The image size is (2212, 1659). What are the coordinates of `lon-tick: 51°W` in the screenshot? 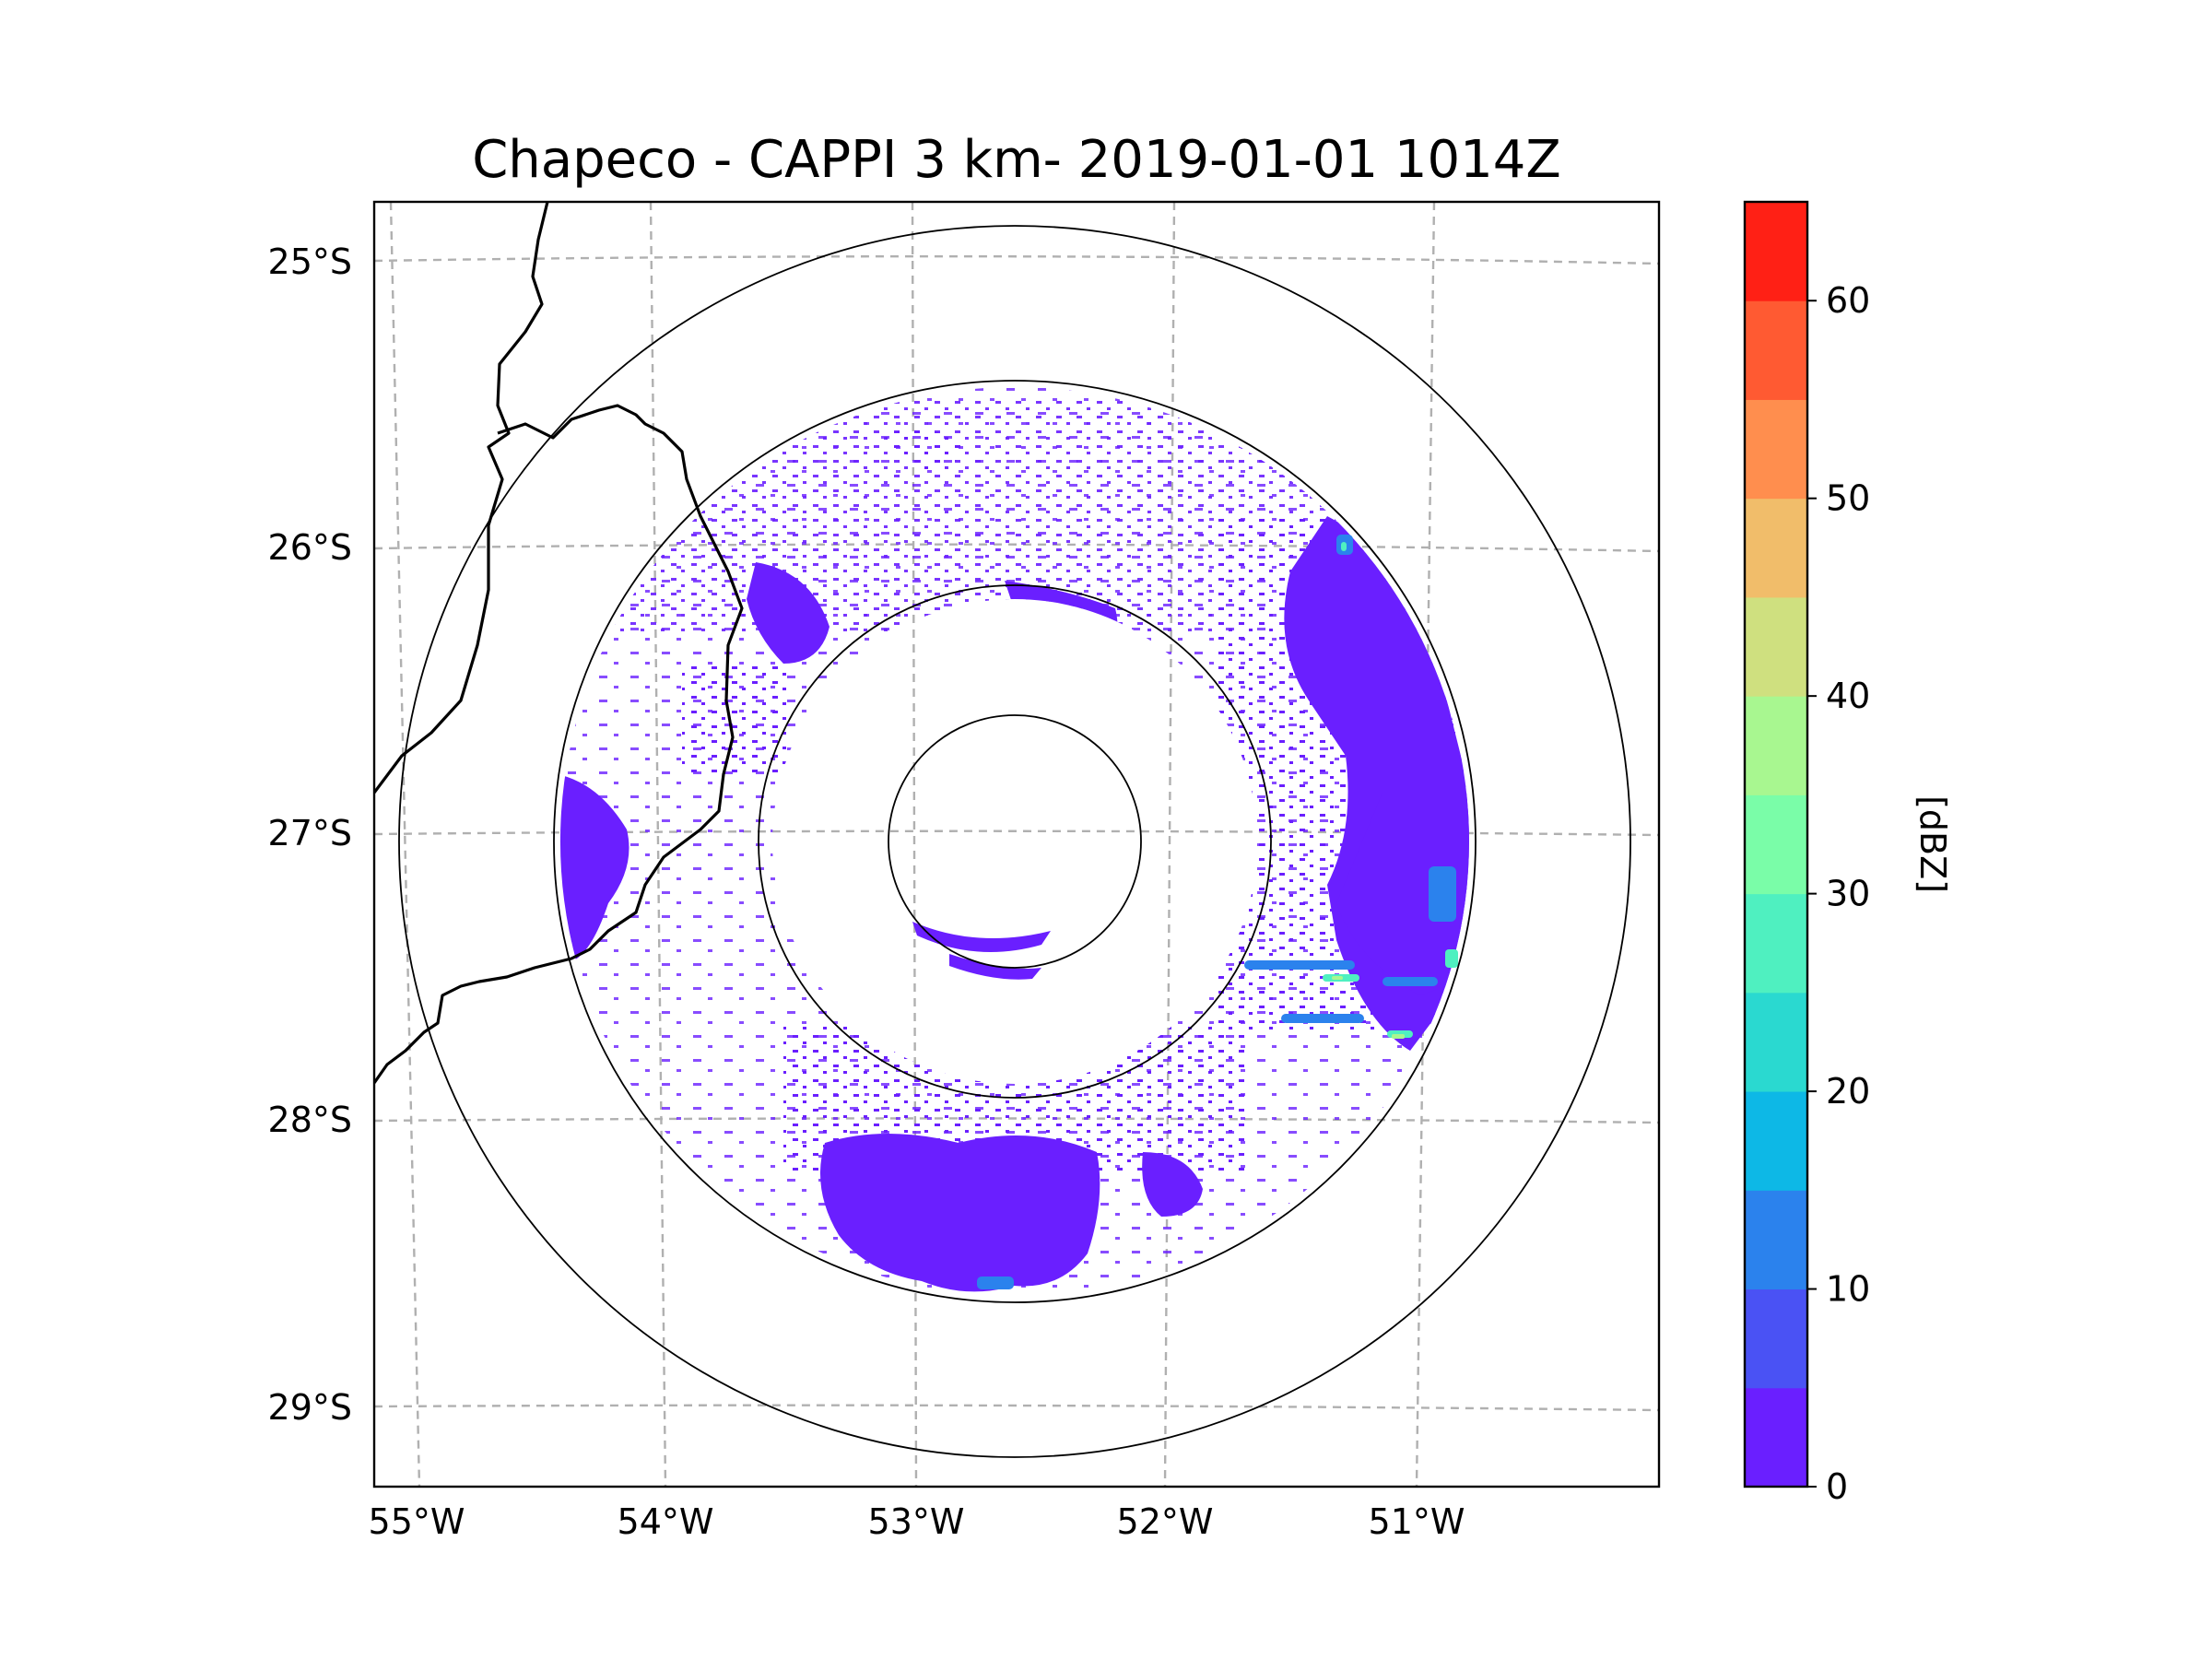 It's located at (1417, 1521).